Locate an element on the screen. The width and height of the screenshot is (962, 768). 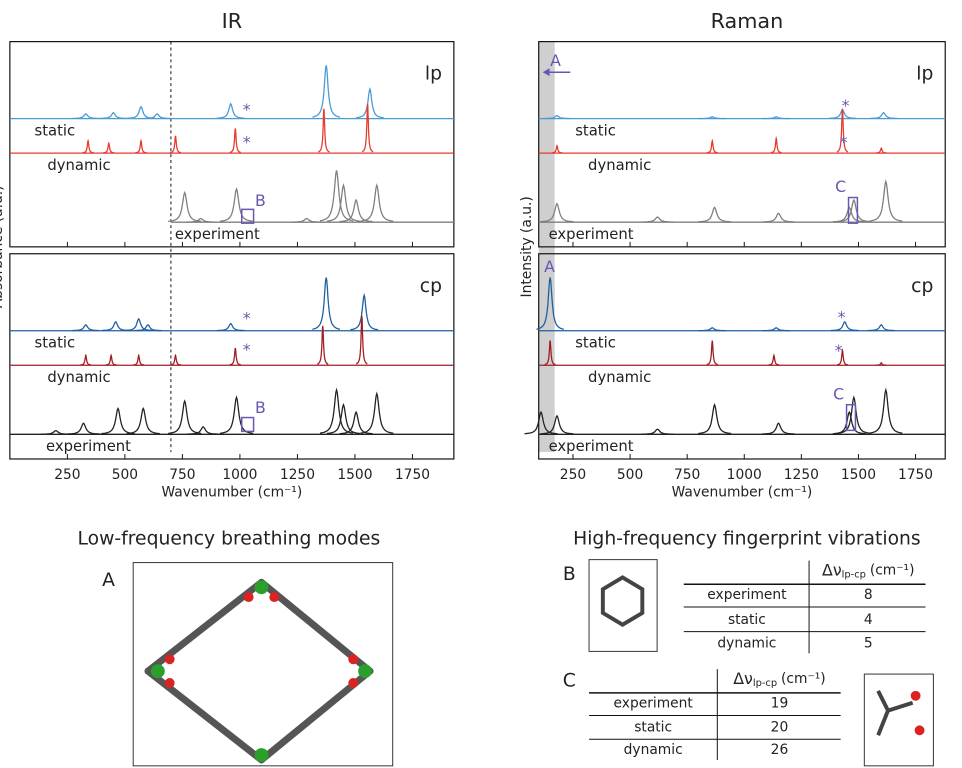
table-label: C is located at coordinates (569, 680).